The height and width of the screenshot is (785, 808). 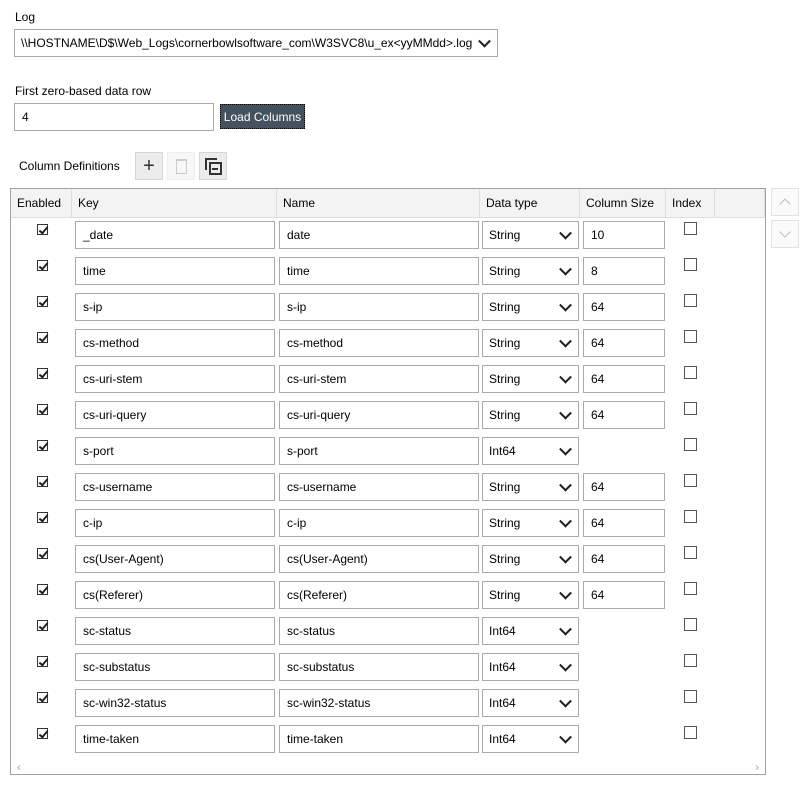 I want to click on column-size-input: 8, so click(x=624, y=271).